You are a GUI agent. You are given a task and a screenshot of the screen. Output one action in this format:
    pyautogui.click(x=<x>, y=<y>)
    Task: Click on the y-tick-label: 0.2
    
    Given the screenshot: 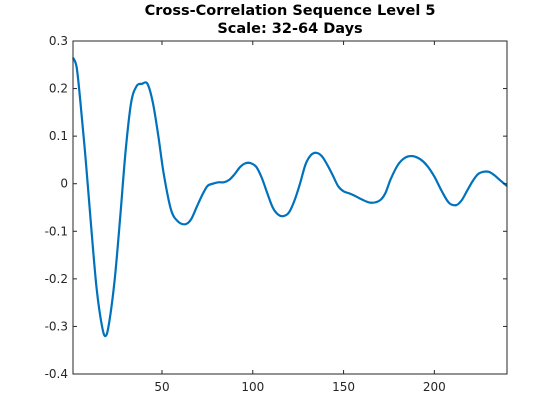 What is the action you would take?
    pyautogui.click(x=58, y=89)
    